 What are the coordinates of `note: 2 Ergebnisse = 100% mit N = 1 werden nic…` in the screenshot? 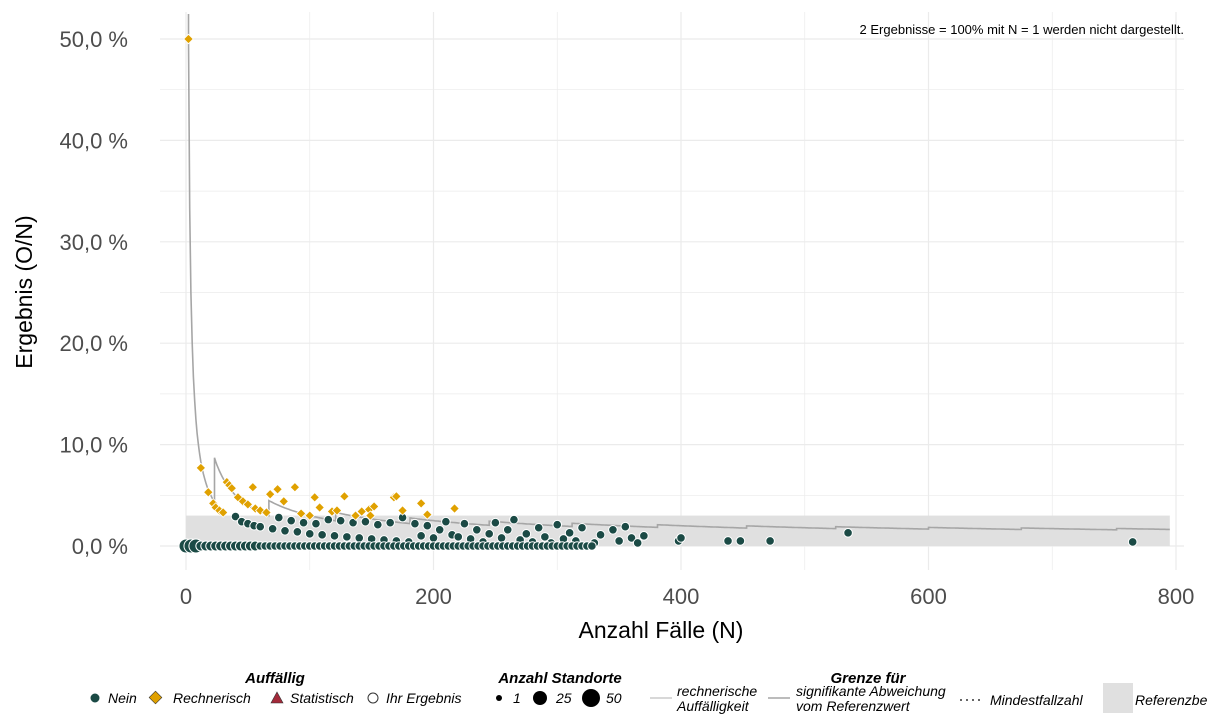 It's located at (1022, 29).